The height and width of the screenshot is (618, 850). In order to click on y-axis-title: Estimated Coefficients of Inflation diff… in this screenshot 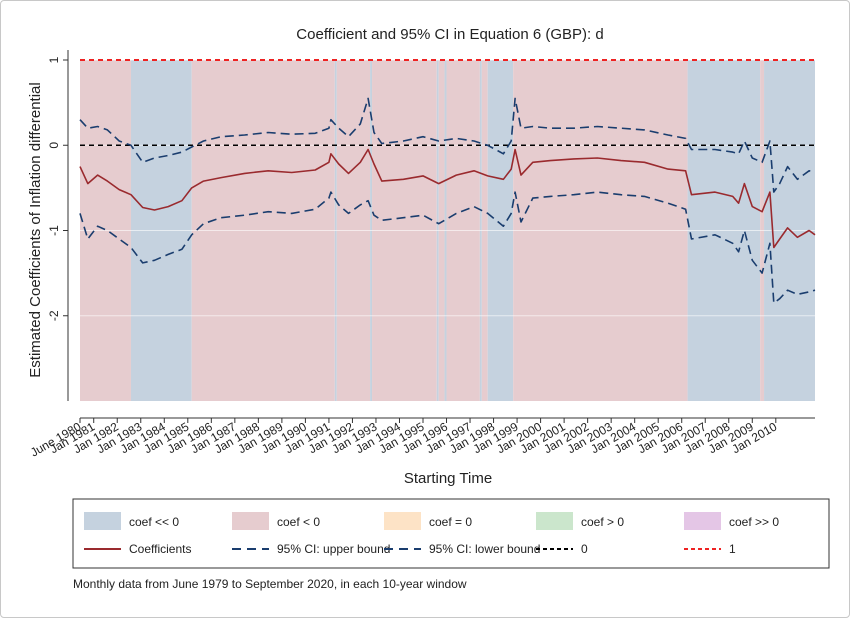, I will do `click(35, 229)`.